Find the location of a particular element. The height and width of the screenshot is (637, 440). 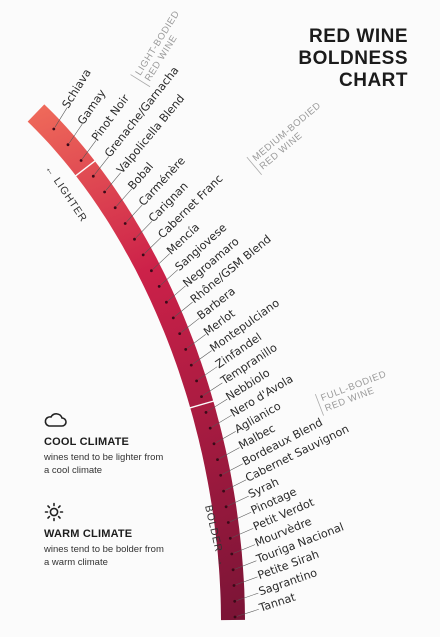

title-line-2: BOLDNESS is located at coordinates (353, 58).